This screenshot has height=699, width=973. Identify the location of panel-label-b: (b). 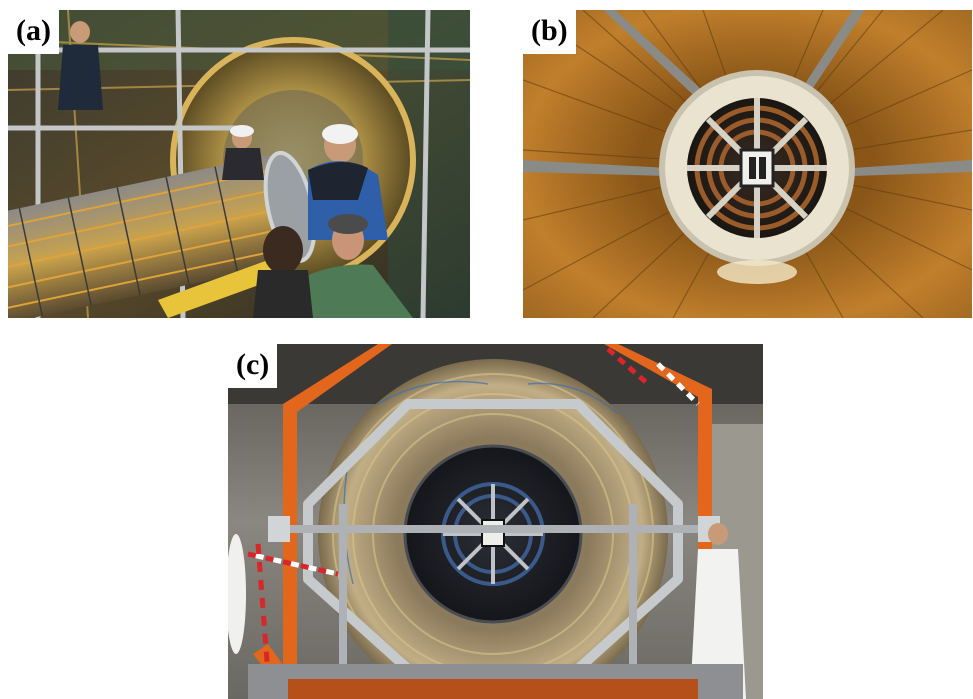
(549, 32).